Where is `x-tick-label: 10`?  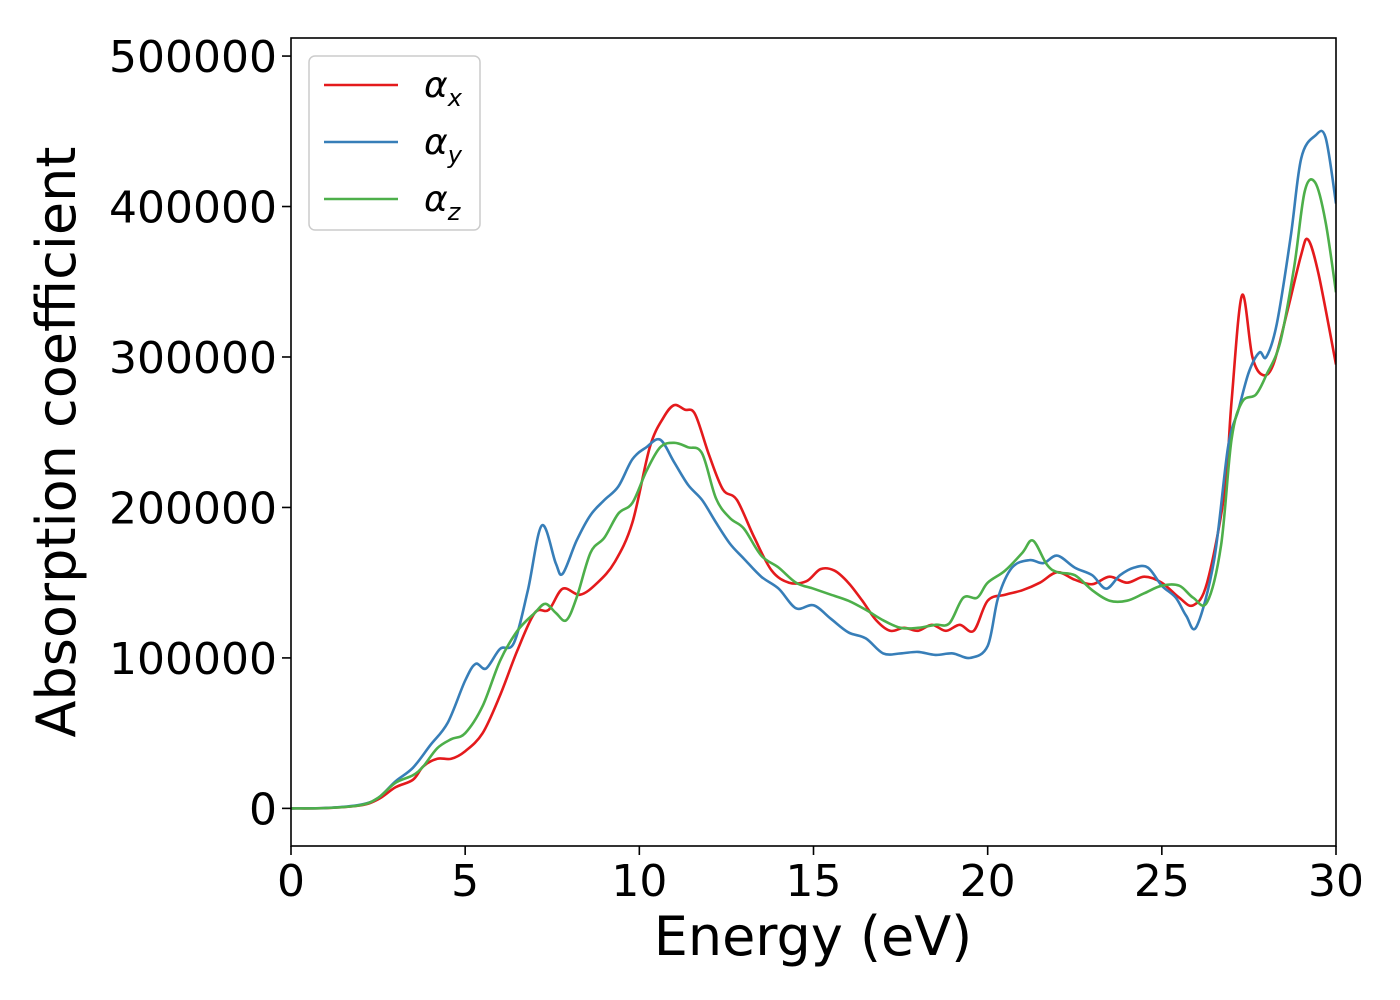
x-tick-label: 10 is located at coordinates (639, 881).